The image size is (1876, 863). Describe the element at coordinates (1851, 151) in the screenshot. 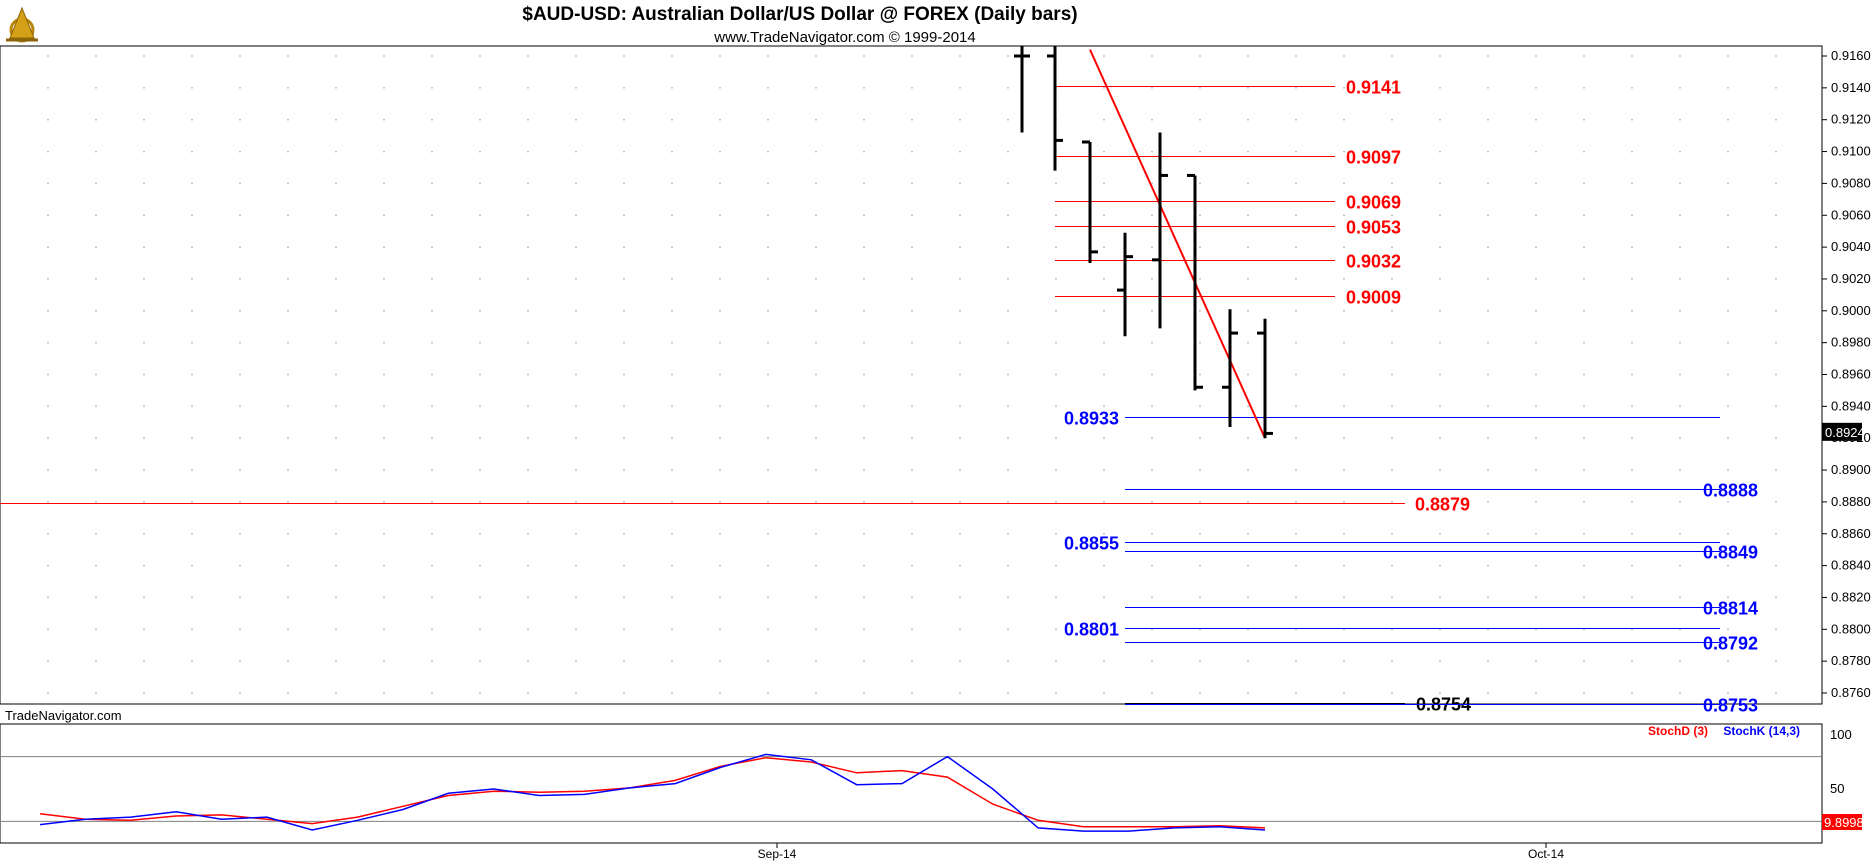

I see `price-axis-label: 0.9100` at that location.